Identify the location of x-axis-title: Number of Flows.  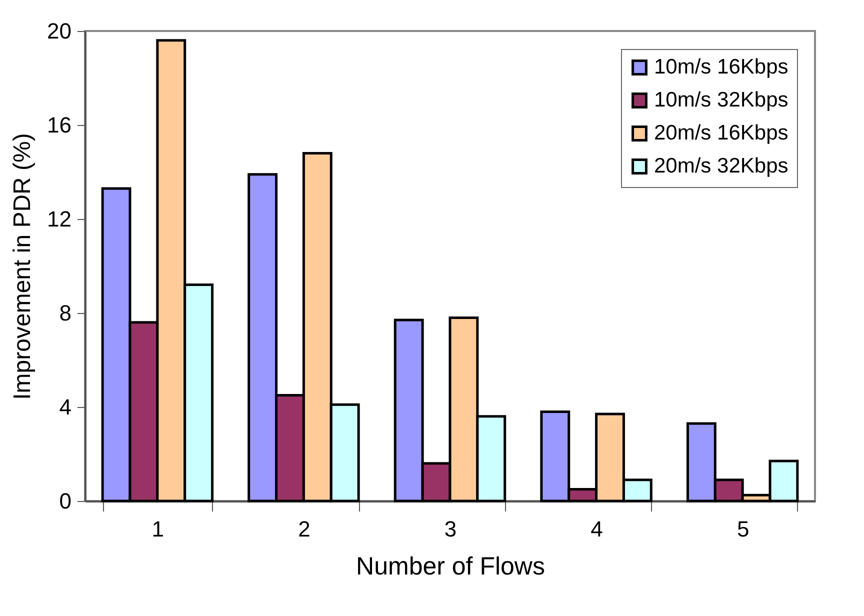
(450, 566).